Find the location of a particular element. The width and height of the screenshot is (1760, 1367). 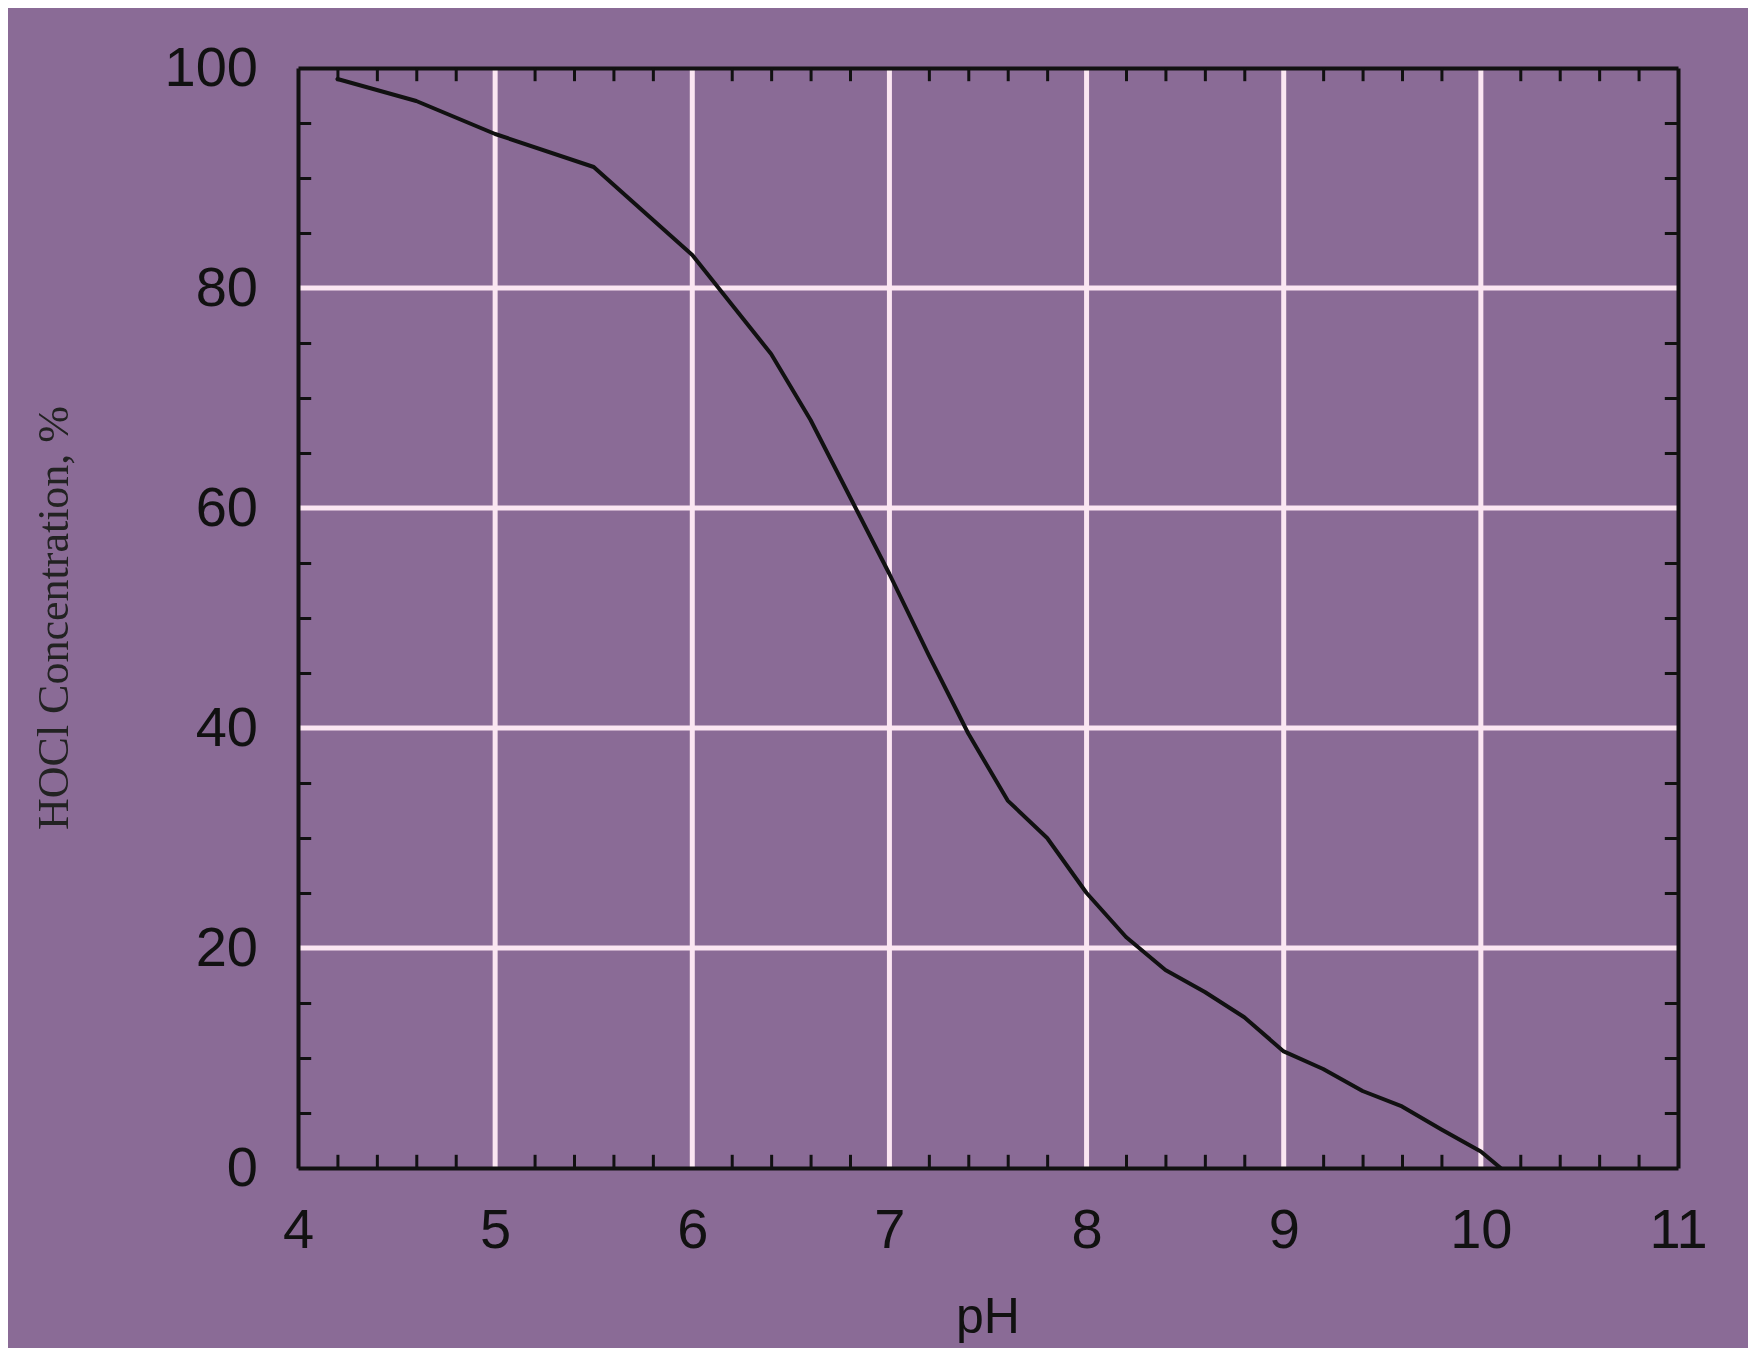

y-tick-label: 60 is located at coordinates (226, 507).